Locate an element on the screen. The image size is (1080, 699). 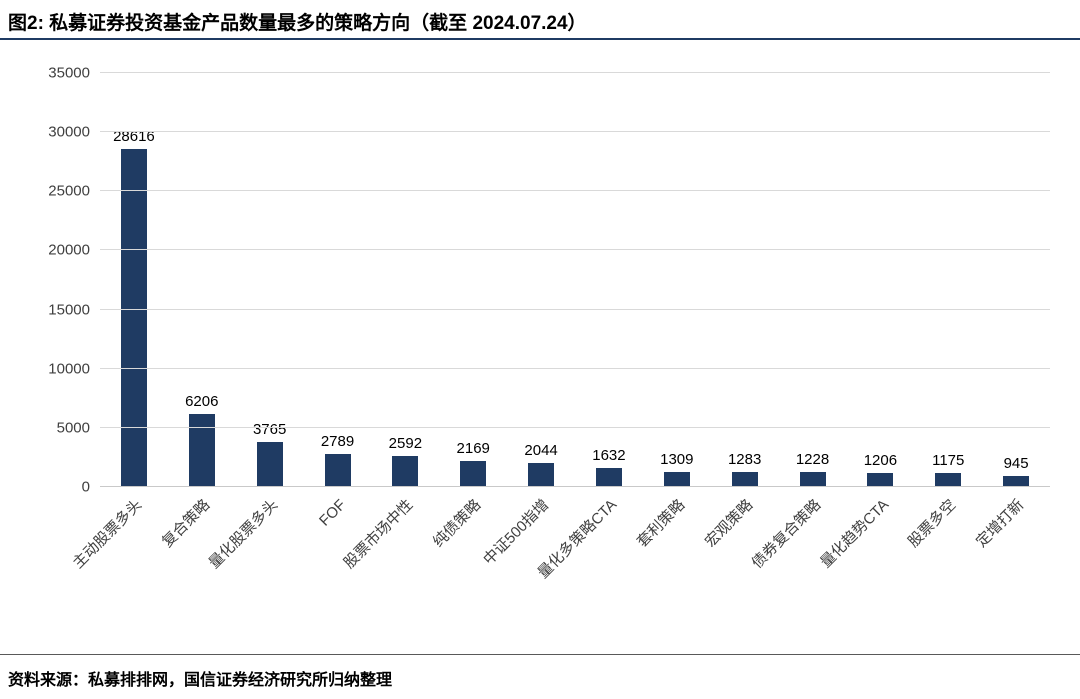
bar-value-label: 1228 is located at coordinates (812, 460).